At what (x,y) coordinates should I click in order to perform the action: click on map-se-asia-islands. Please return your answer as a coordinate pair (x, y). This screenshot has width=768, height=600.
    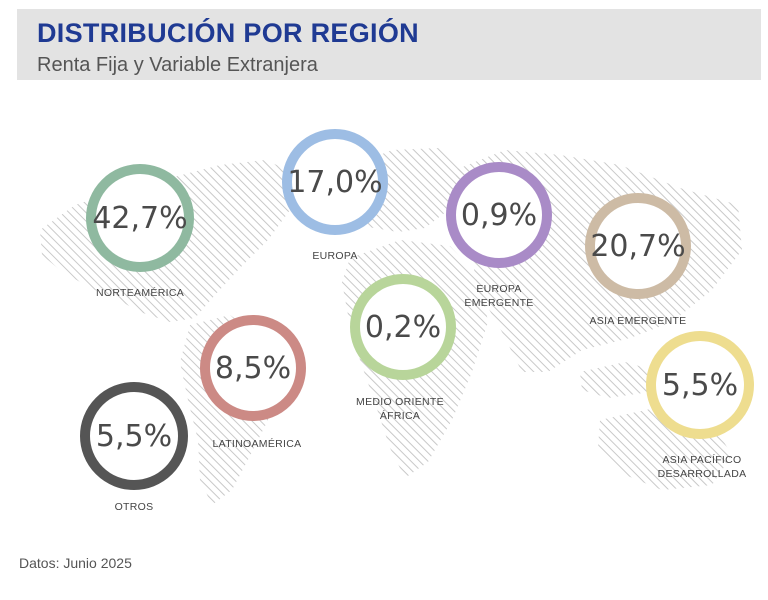
    Looking at the image, I should click on (620, 380).